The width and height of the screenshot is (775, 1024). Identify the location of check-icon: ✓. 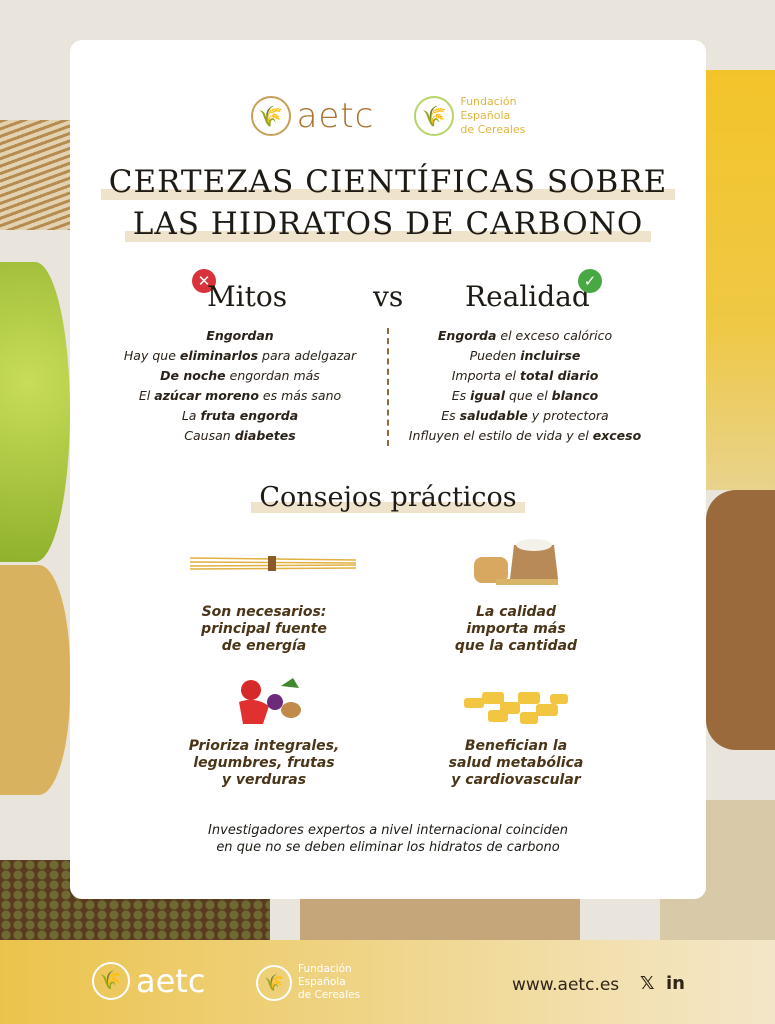
(590, 281).